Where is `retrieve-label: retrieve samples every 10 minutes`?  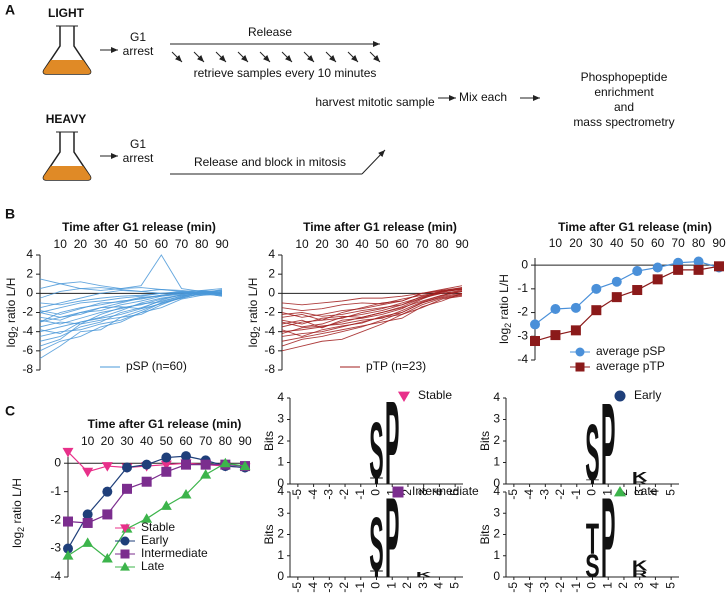 retrieve-label: retrieve samples every 10 minutes is located at coordinates (285, 73).